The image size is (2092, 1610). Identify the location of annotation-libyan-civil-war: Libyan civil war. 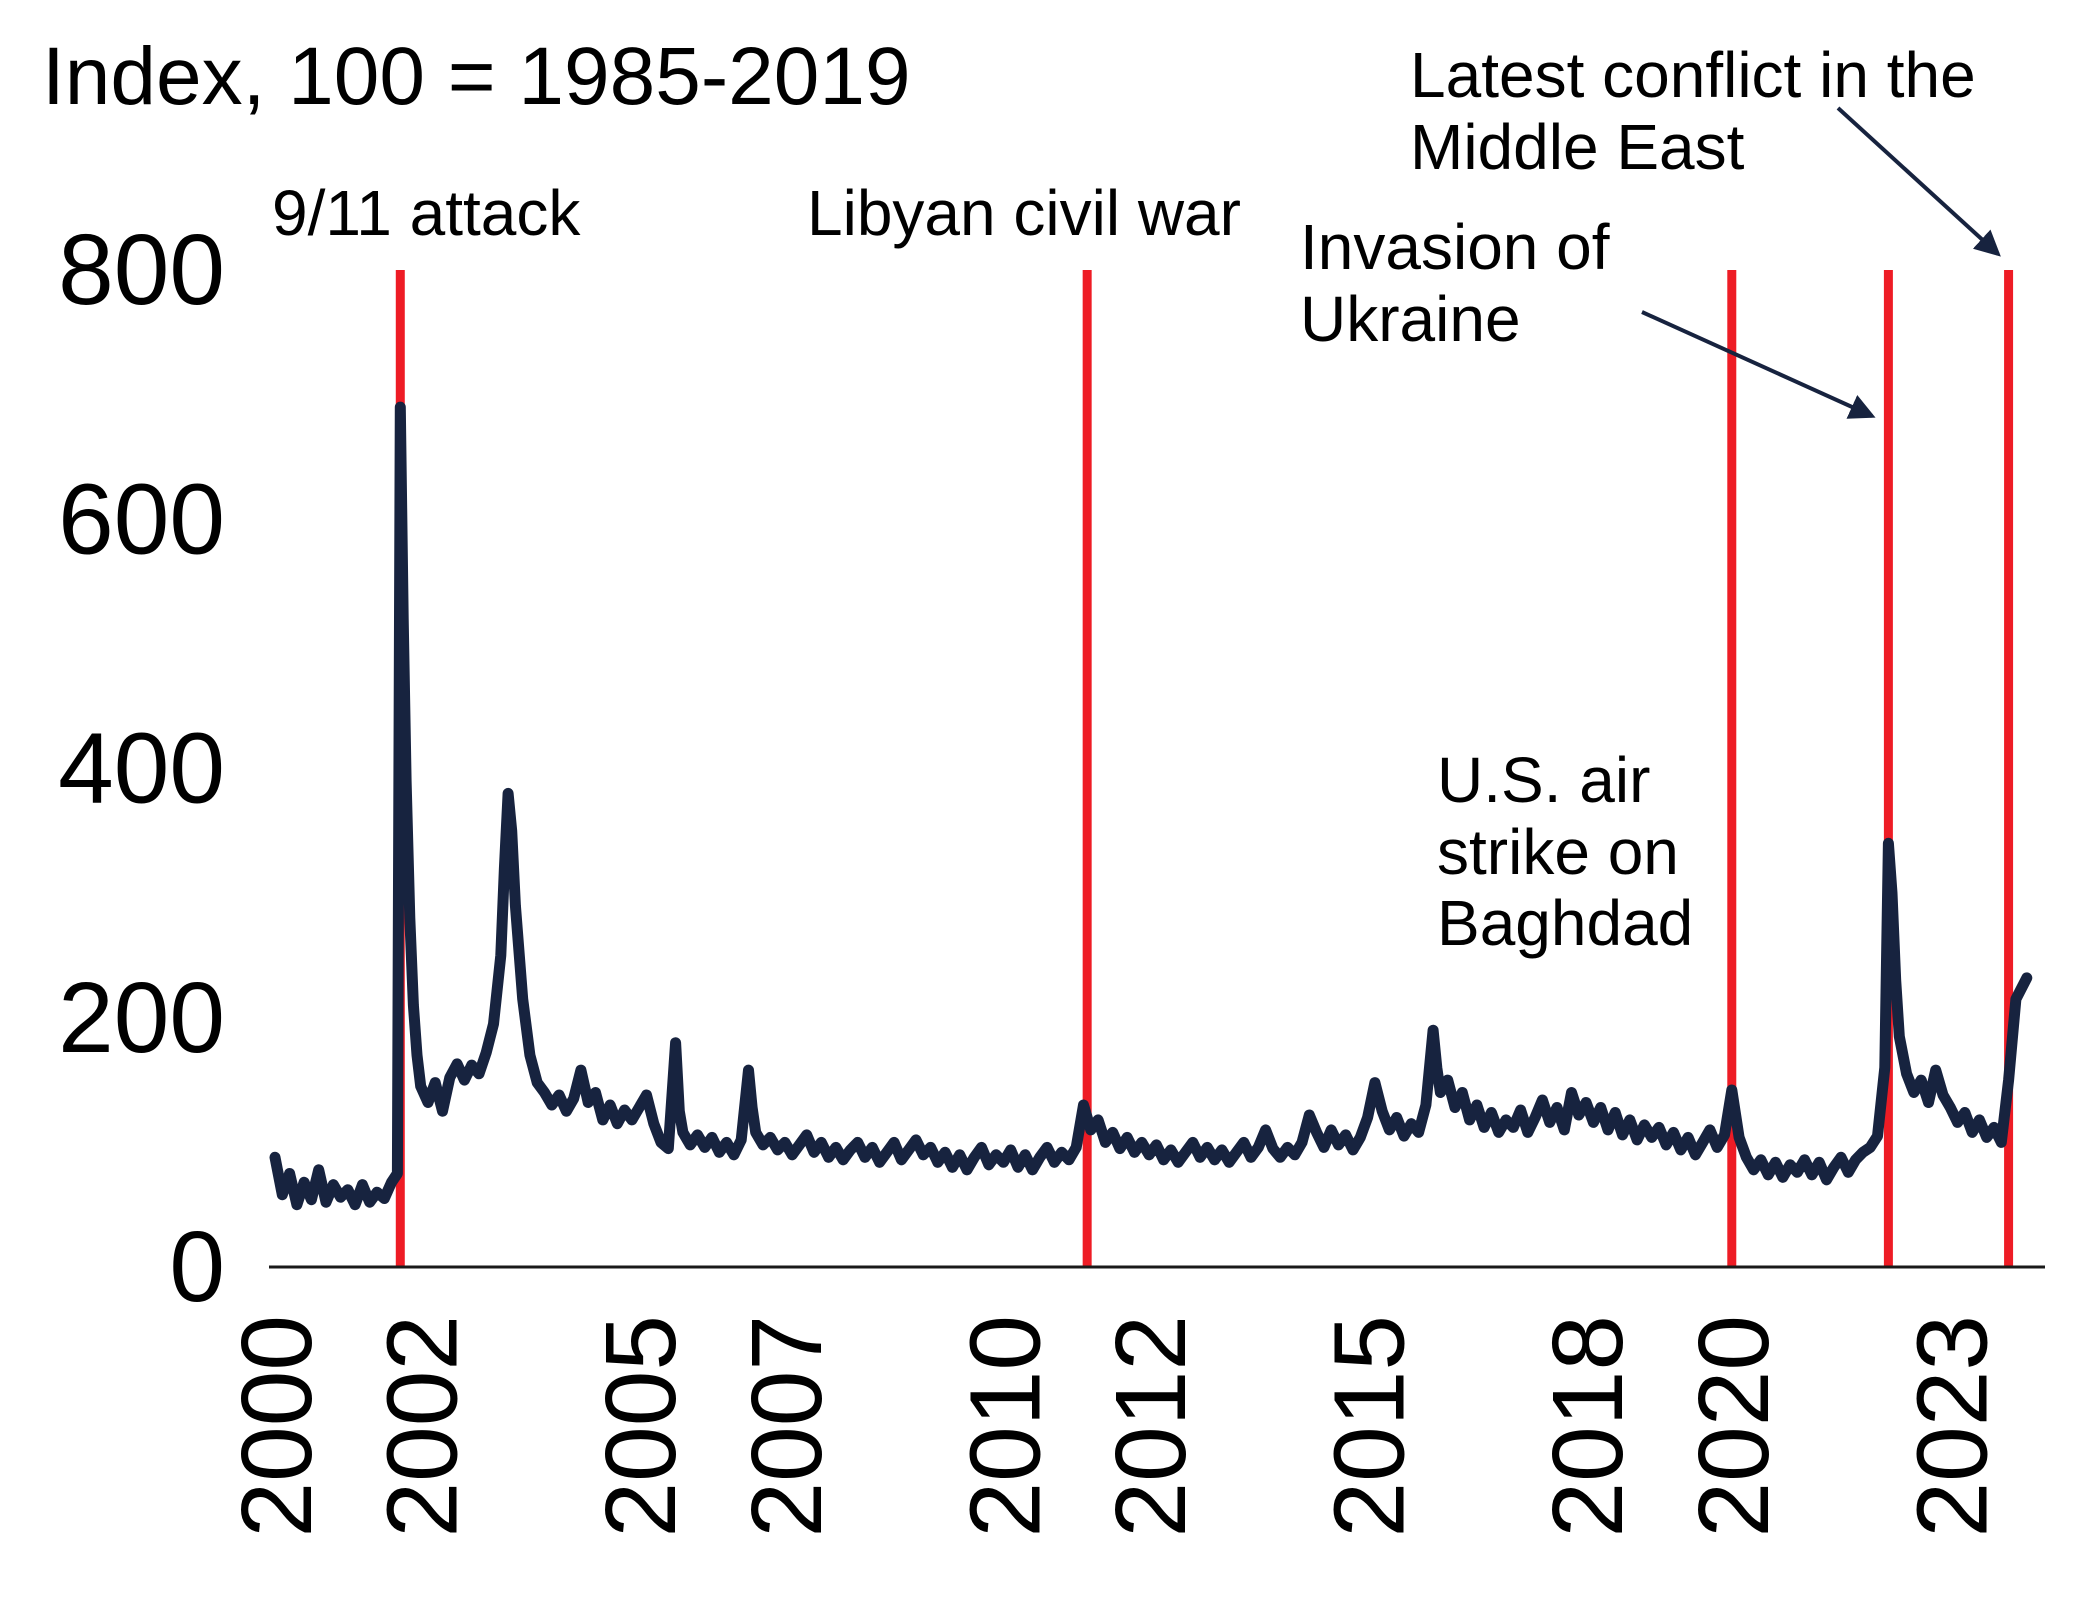
(1024, 213).